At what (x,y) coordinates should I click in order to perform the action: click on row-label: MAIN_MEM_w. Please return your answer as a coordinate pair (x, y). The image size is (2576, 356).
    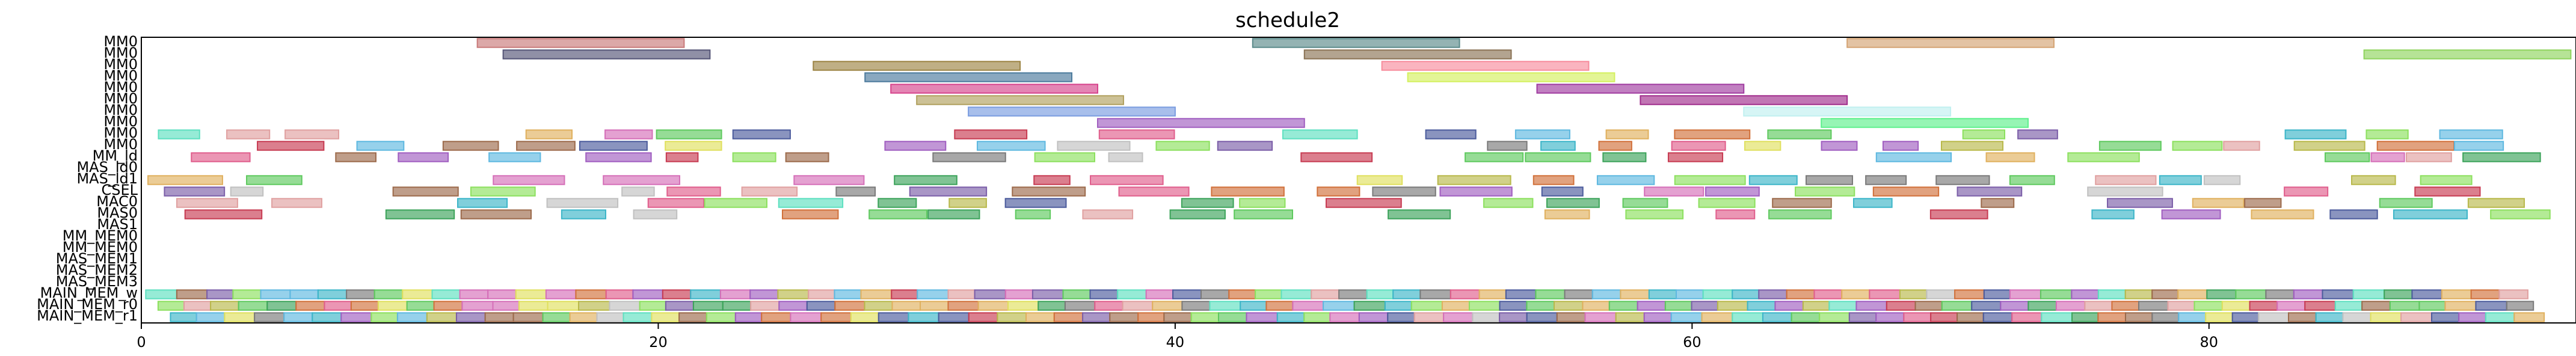
    Looking at the image, I should click on (89, 292).